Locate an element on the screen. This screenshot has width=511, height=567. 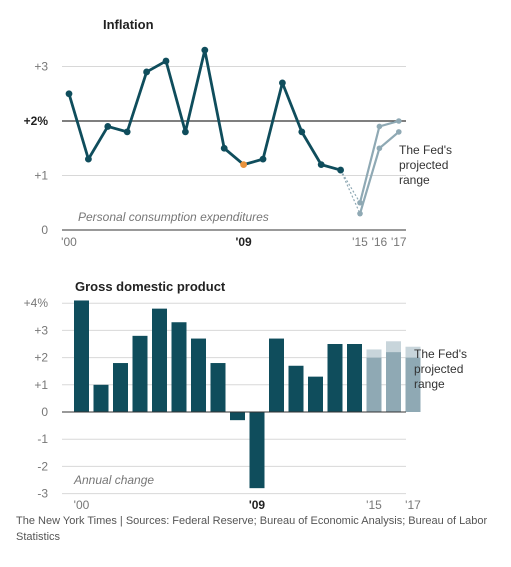
gdp-annotation: Annual change is located at coordinates (113, 480).